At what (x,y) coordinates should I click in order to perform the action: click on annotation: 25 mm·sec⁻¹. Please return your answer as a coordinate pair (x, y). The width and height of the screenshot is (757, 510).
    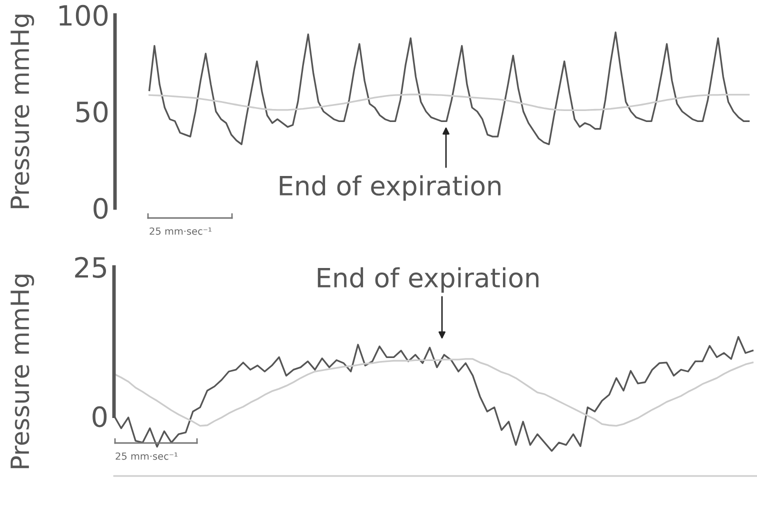
    Looking at the image, I should click on (147, 456).